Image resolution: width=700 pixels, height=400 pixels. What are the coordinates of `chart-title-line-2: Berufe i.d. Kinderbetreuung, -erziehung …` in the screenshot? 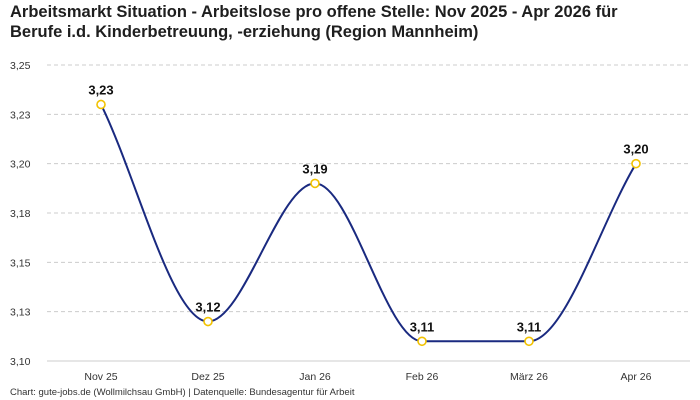 It's located at (244, 32).